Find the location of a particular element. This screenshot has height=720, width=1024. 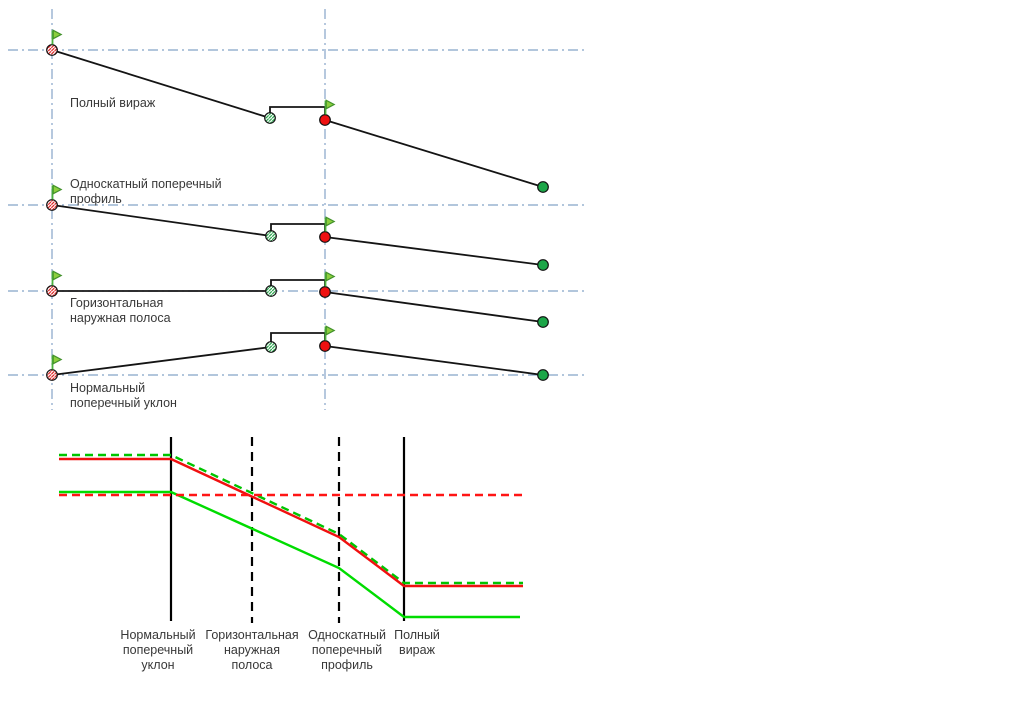

section-label-single-slope-profile: Односкатный поперечный профиль is located at coordinates (146, 191).